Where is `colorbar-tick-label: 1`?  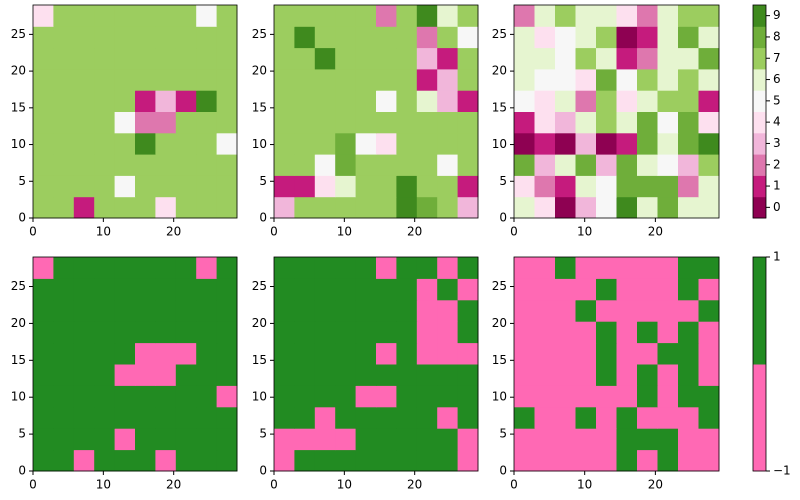
colorbar-tick-label: 1 is located at coordinates (777, 186).